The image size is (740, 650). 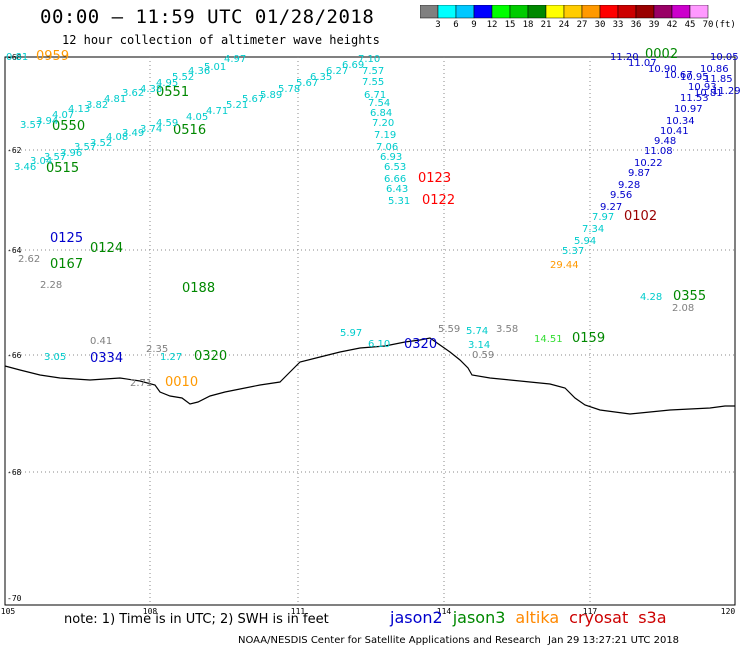 I want to click on wave-height-value: 1.27, so click(x=171, y=357).